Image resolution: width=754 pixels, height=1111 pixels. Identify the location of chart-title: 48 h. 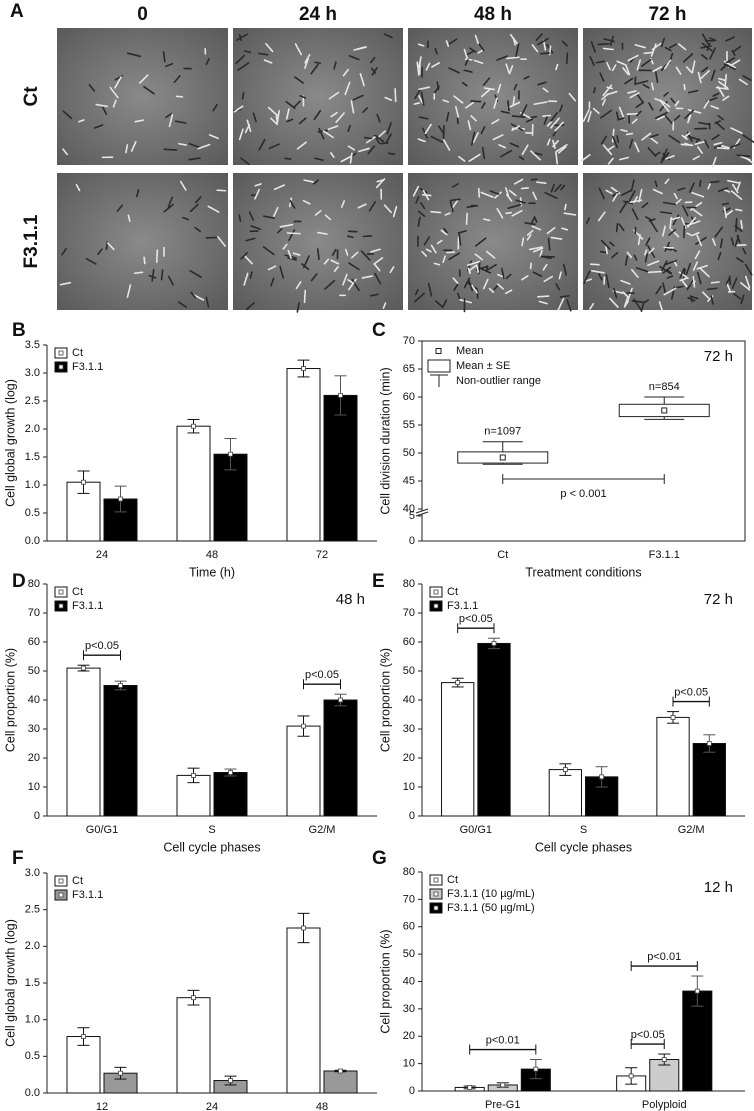
(350, 599).